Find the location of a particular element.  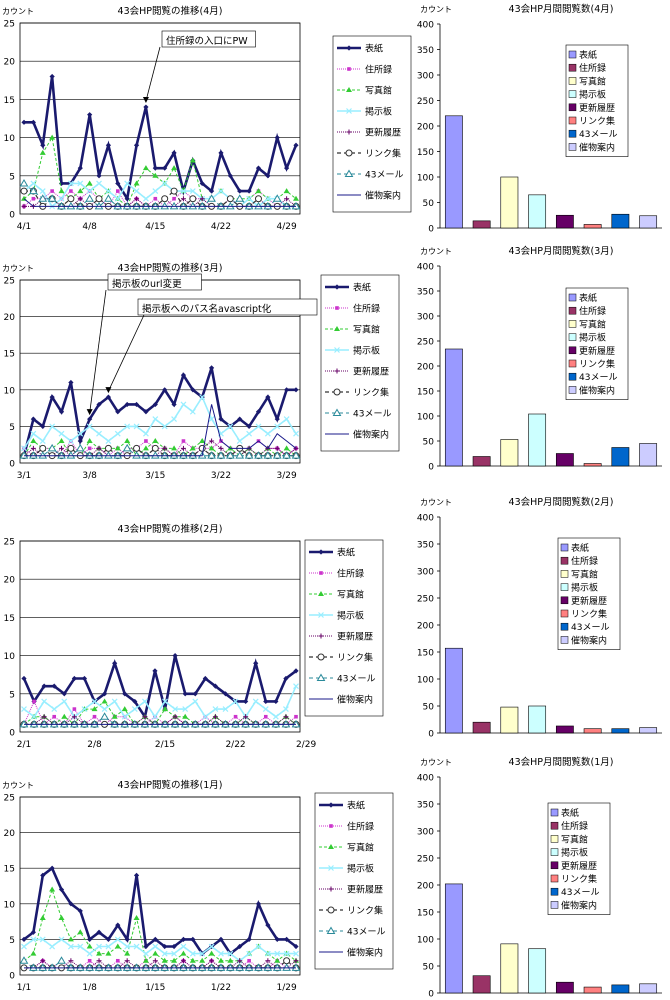

series-催物案内 is located at coordinates (160, 430).